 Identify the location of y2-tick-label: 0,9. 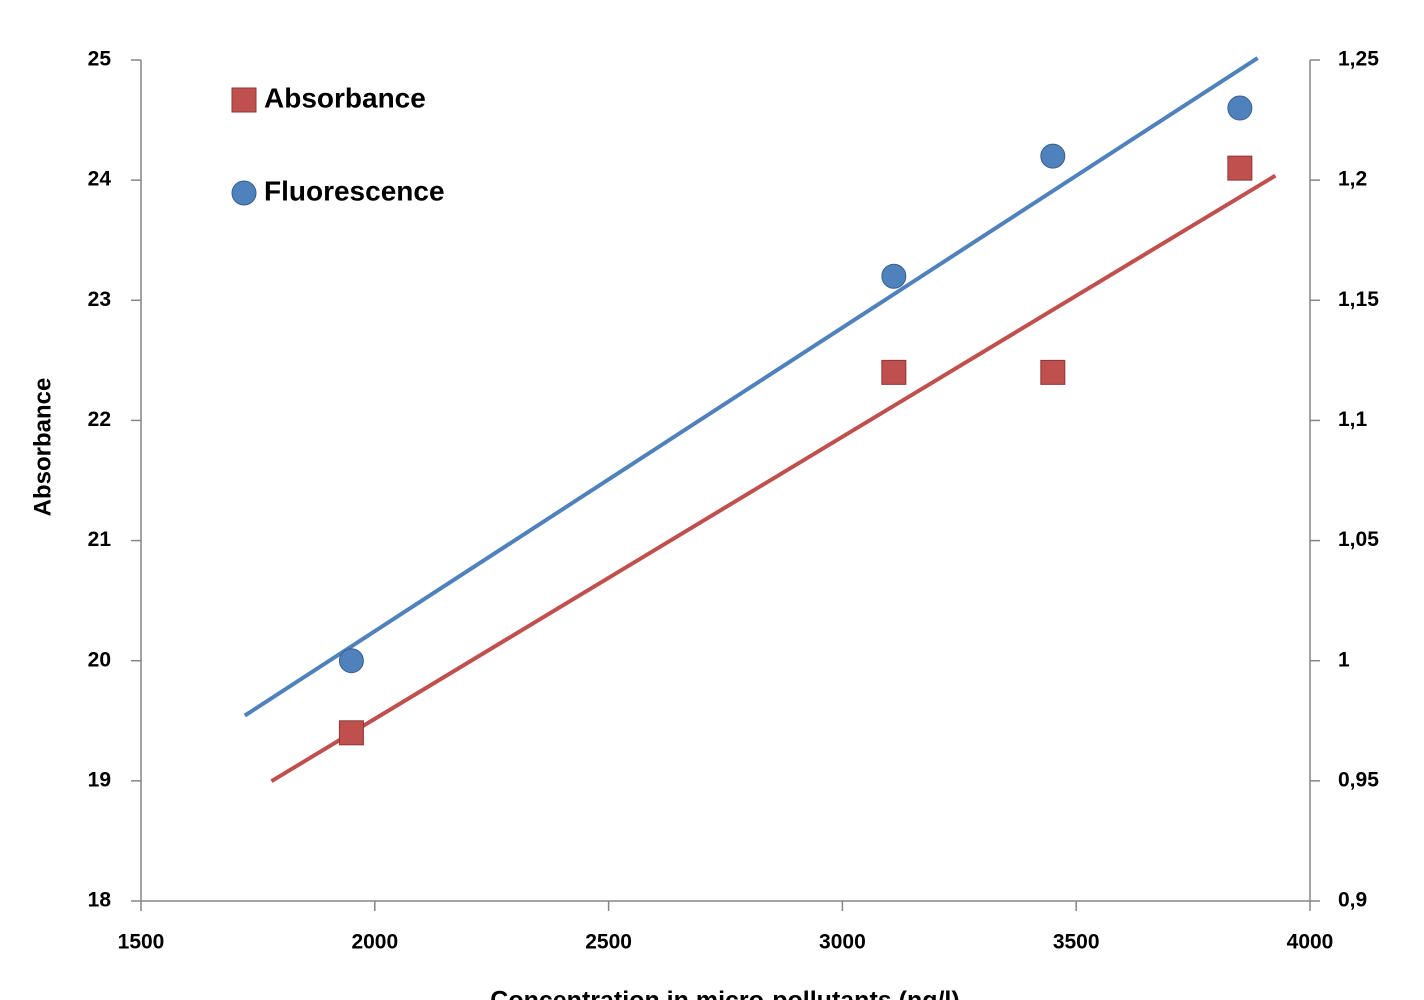
(1352, 900).